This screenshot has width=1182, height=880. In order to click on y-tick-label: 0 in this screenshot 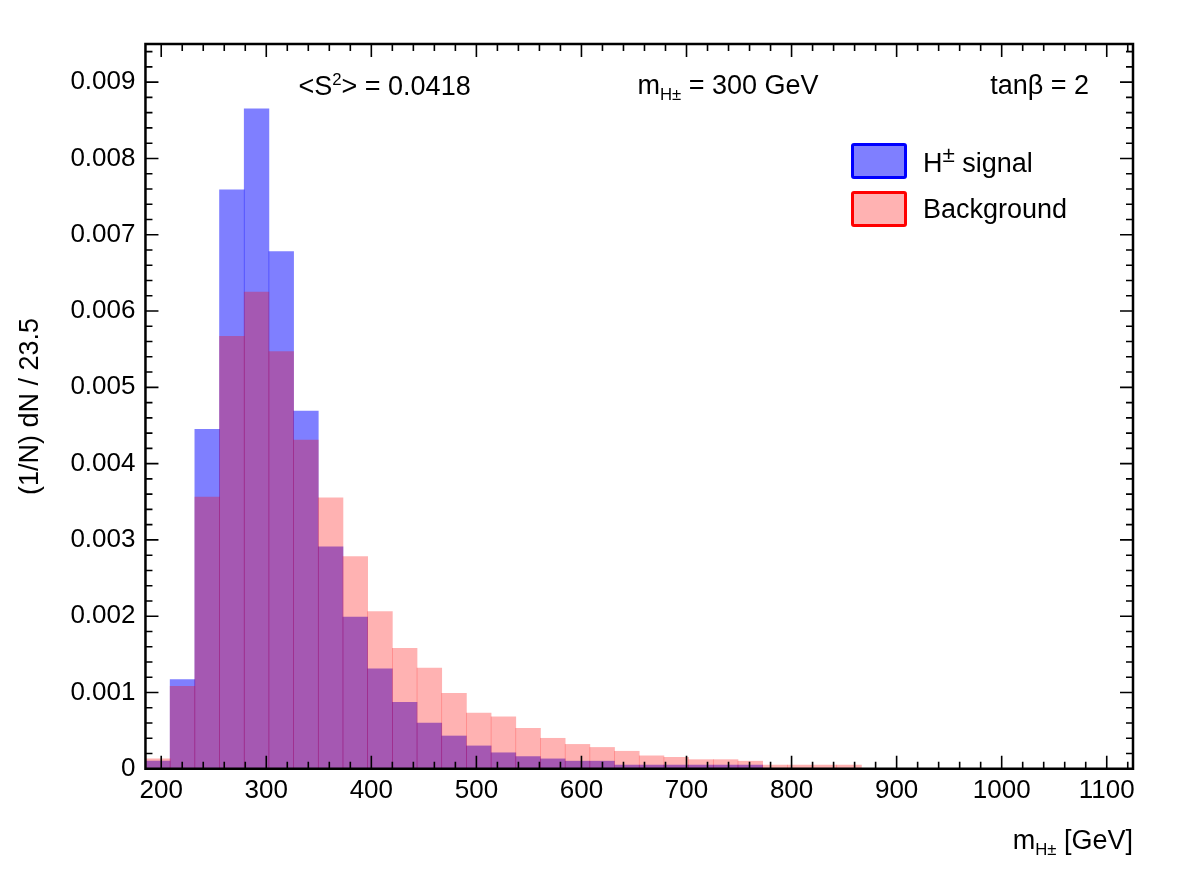, I will do `click(128, 766)`.